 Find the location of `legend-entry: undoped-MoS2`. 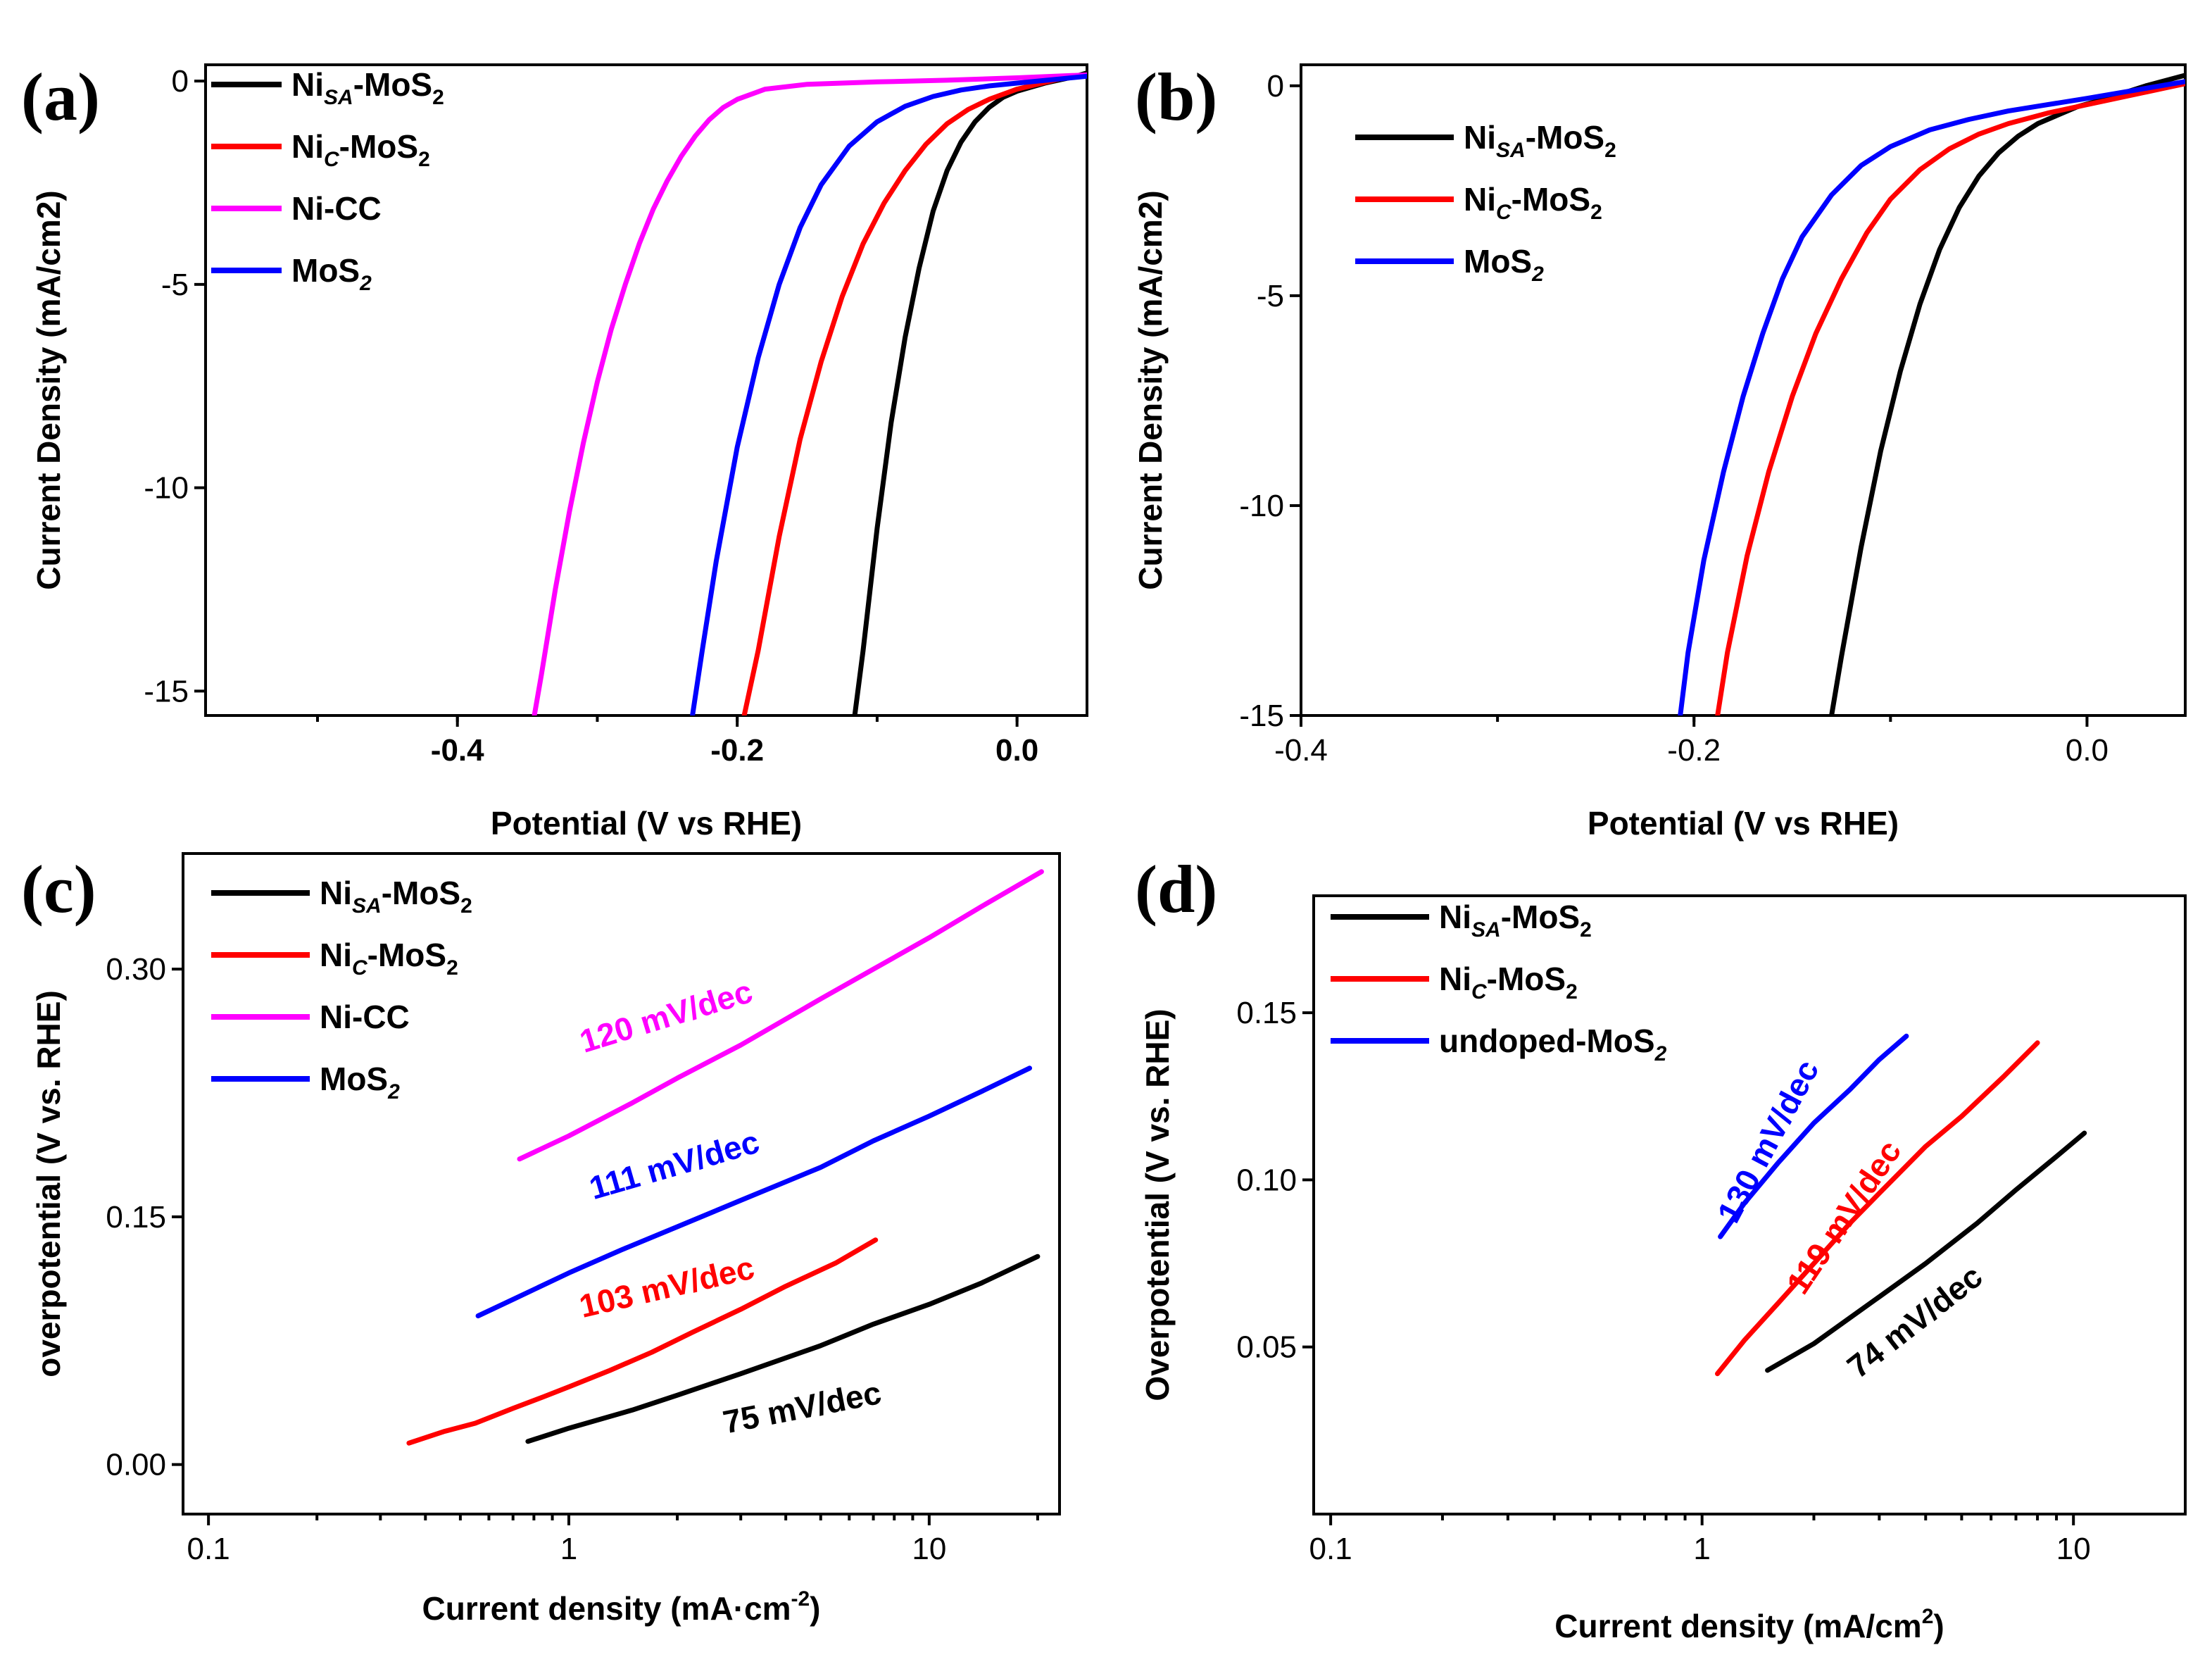

legend-entry: undoped-MoS2 is located at coordinates (1553, 1044).